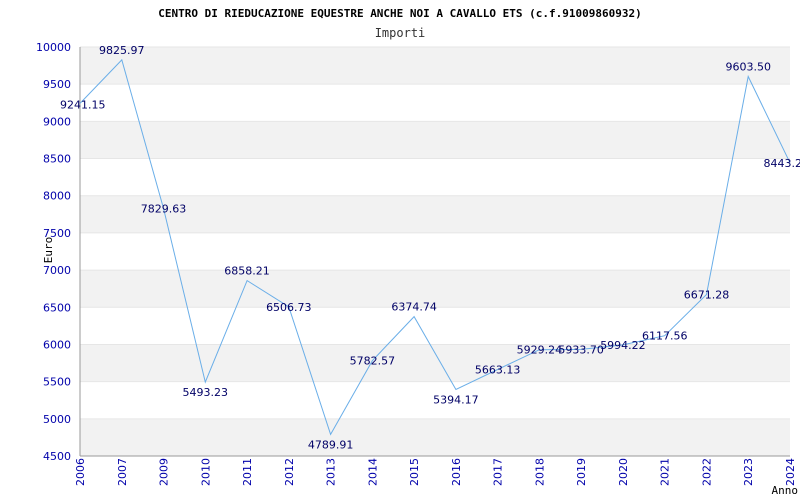 This screenshot has height=500, width=800. Describe the element at coordinates (623, 472) in the screenshot. I see `x-tick-label: 2020` at that location.